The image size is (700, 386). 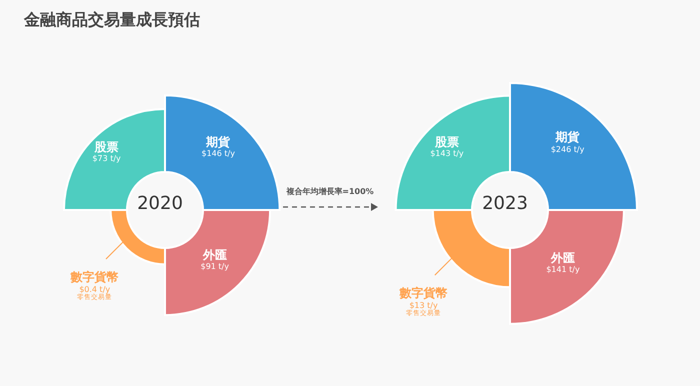 What do you see at coordinates (160, 203) in the screenshot?
I see `text: 2020` at bounding box center [160, 203].